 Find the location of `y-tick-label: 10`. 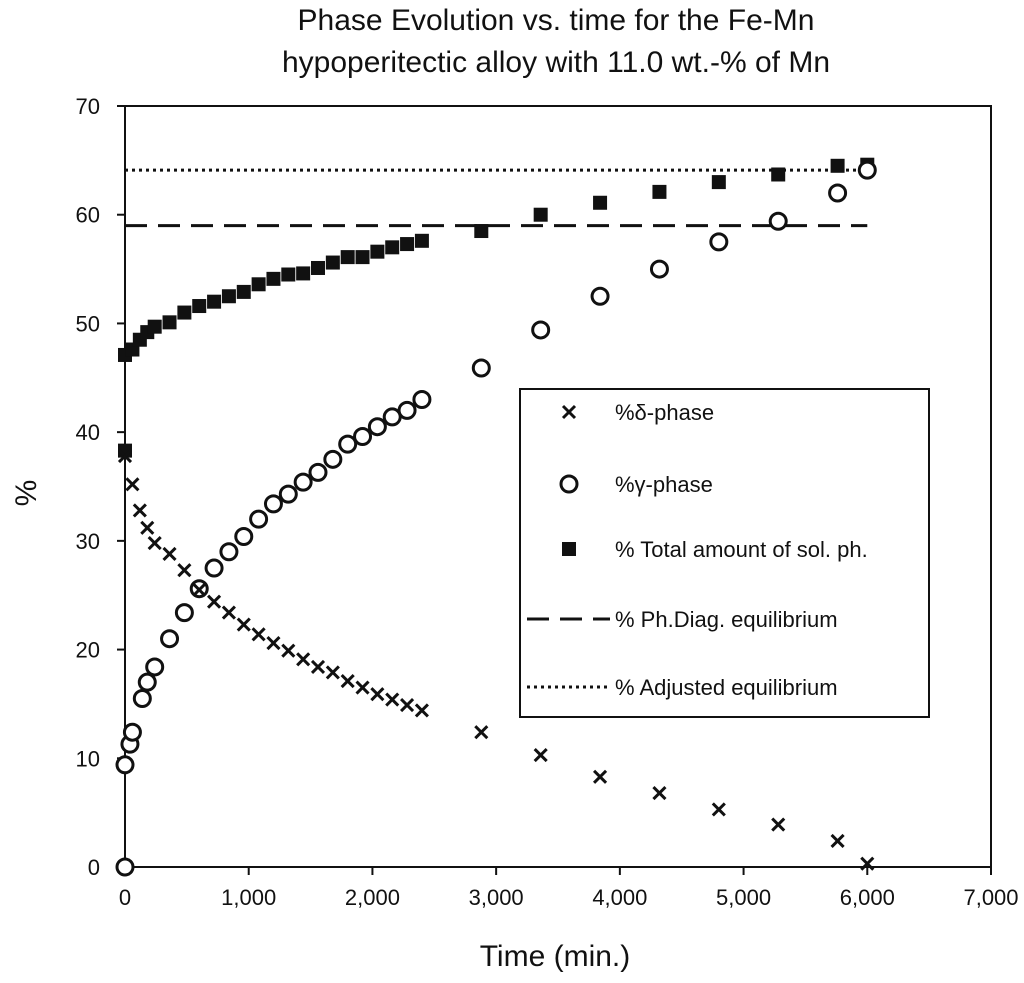

y-tick-label: 10 is located at coordinates (88, 758).